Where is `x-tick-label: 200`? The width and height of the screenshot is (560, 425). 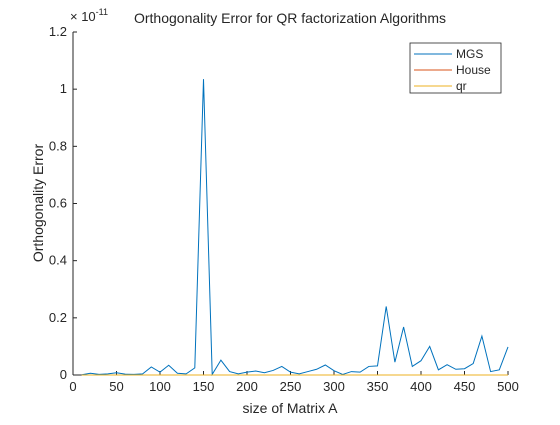
x-tick-label: 200 is located at coordinates (247, 386).